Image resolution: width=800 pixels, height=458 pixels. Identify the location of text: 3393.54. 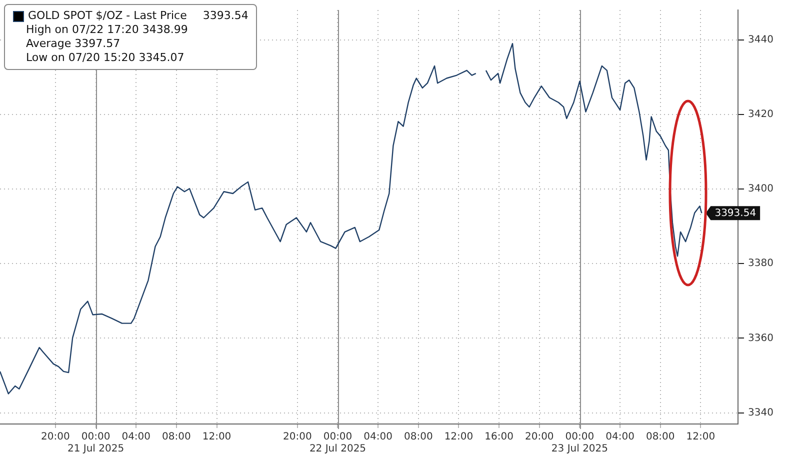
(225, 15).